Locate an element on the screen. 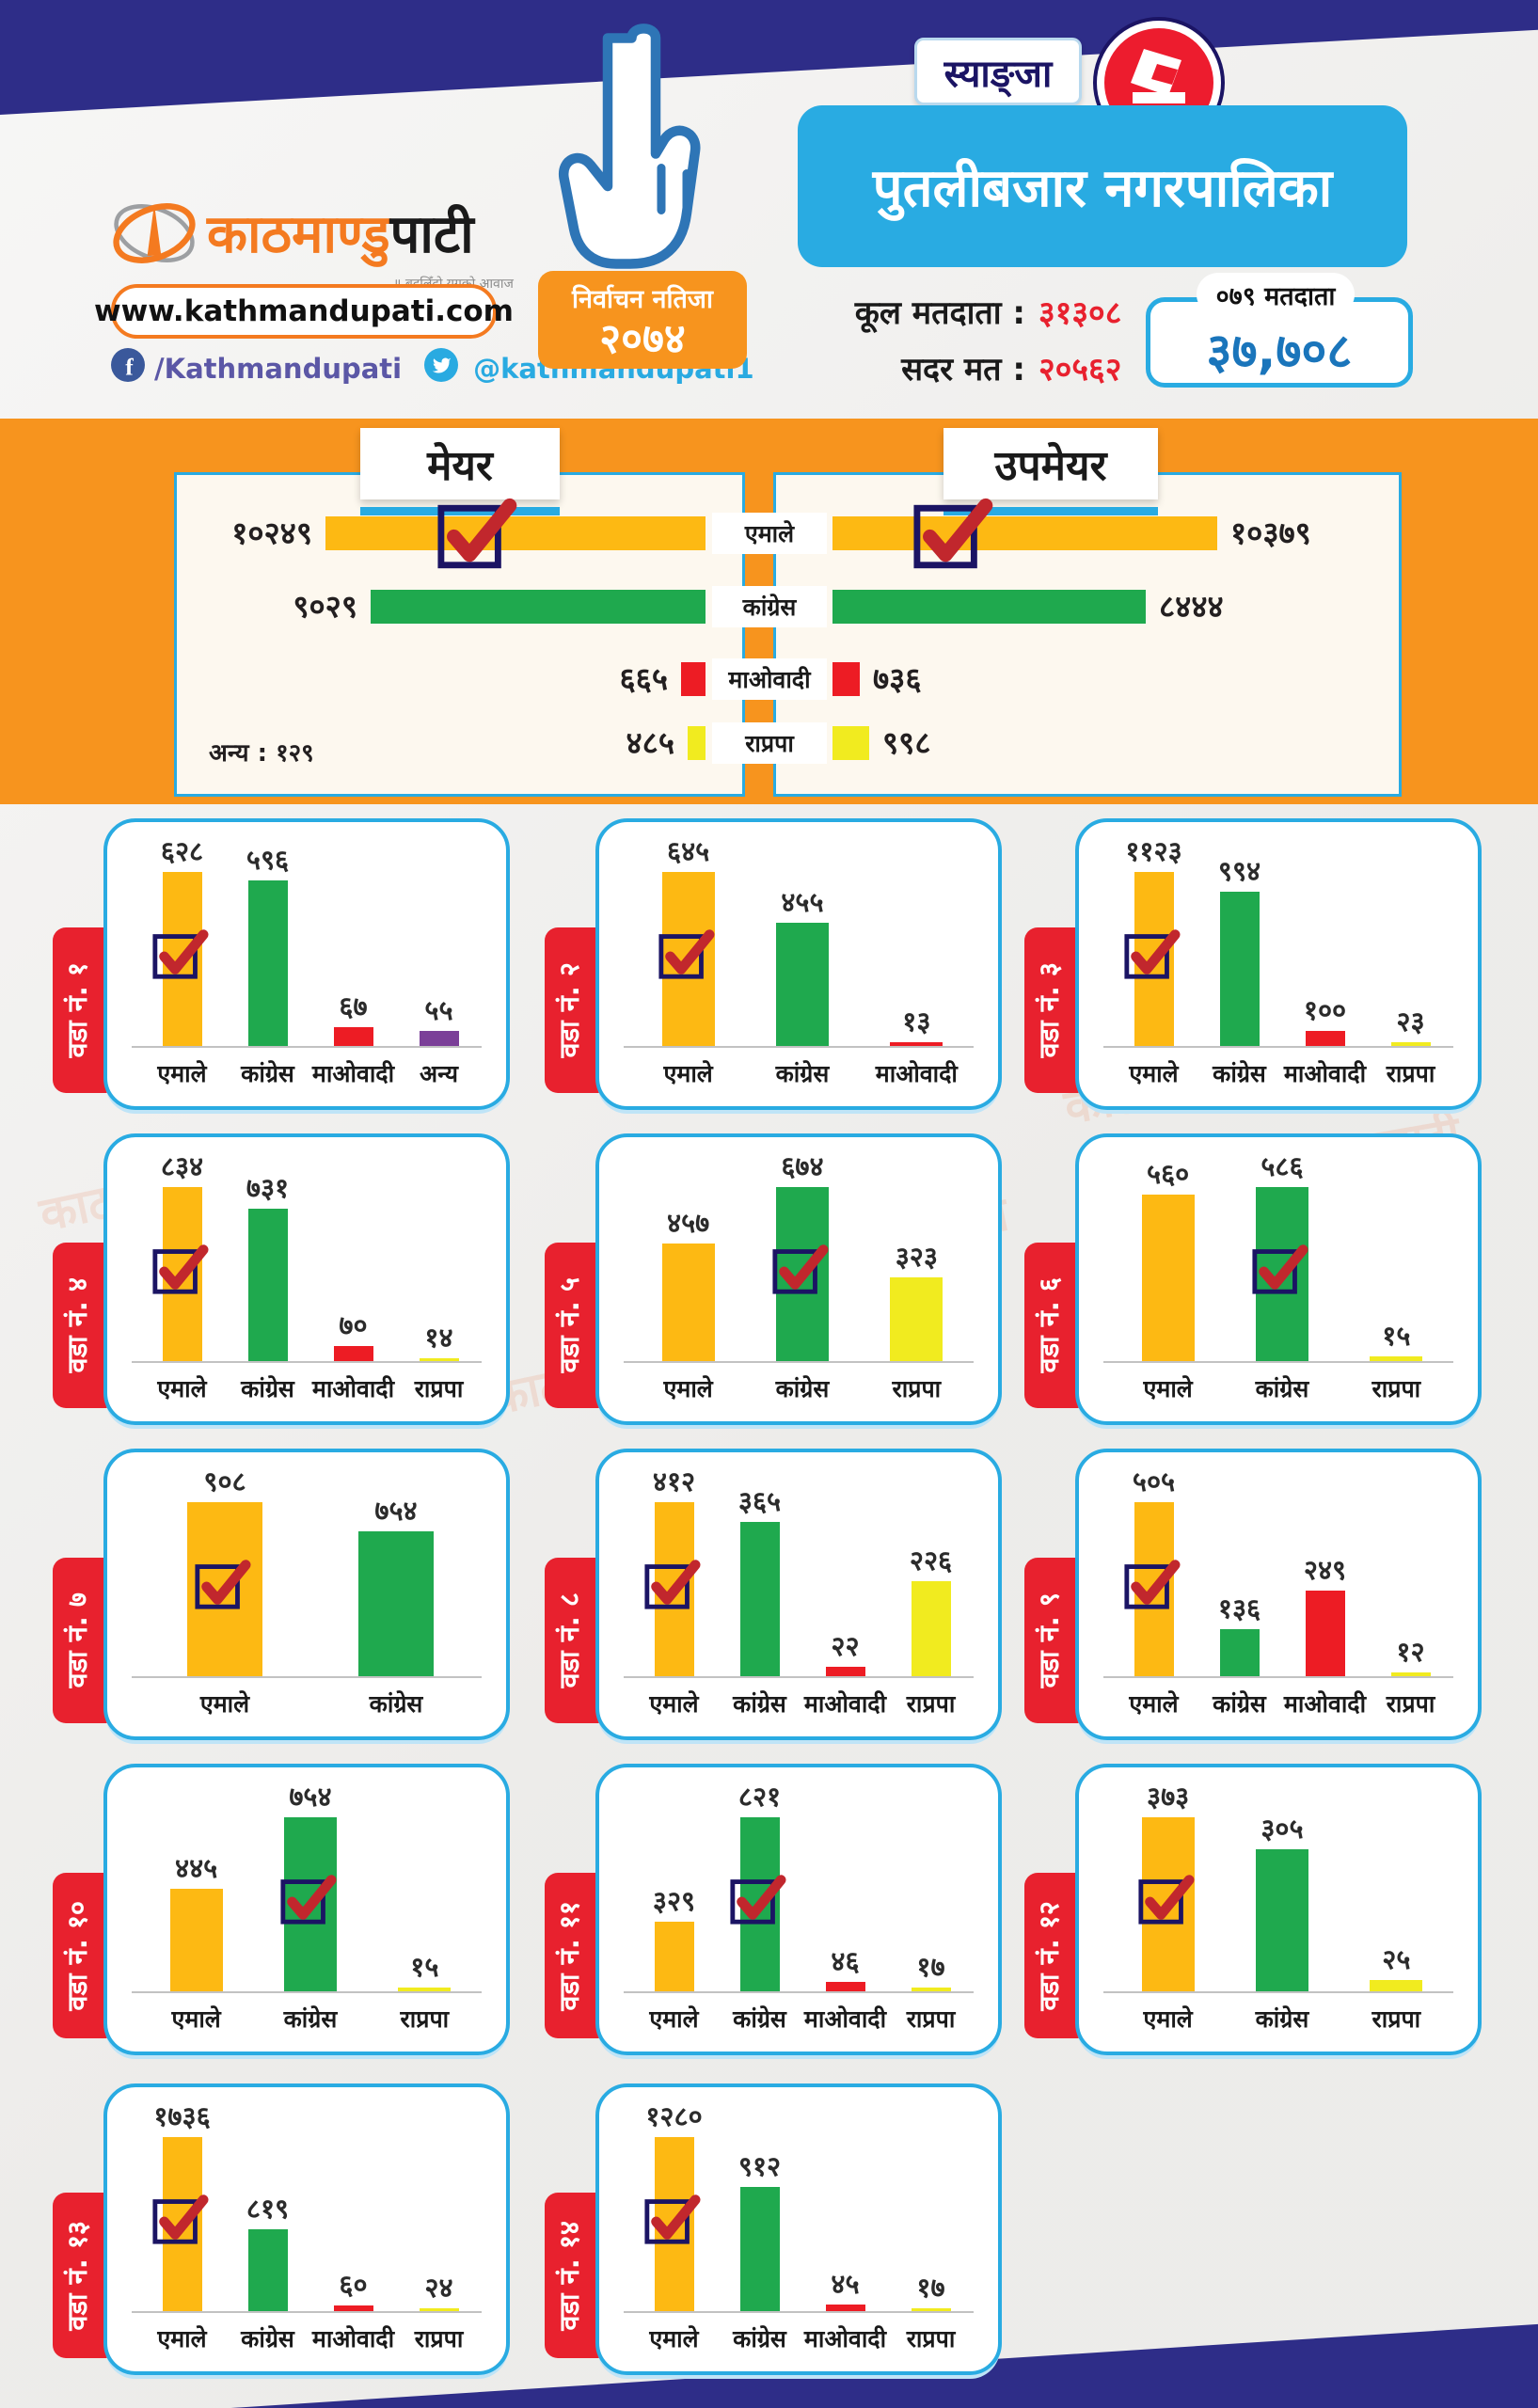  ward-tab-label: वडा नं. ६ is located at coordinates (1049, 1325).